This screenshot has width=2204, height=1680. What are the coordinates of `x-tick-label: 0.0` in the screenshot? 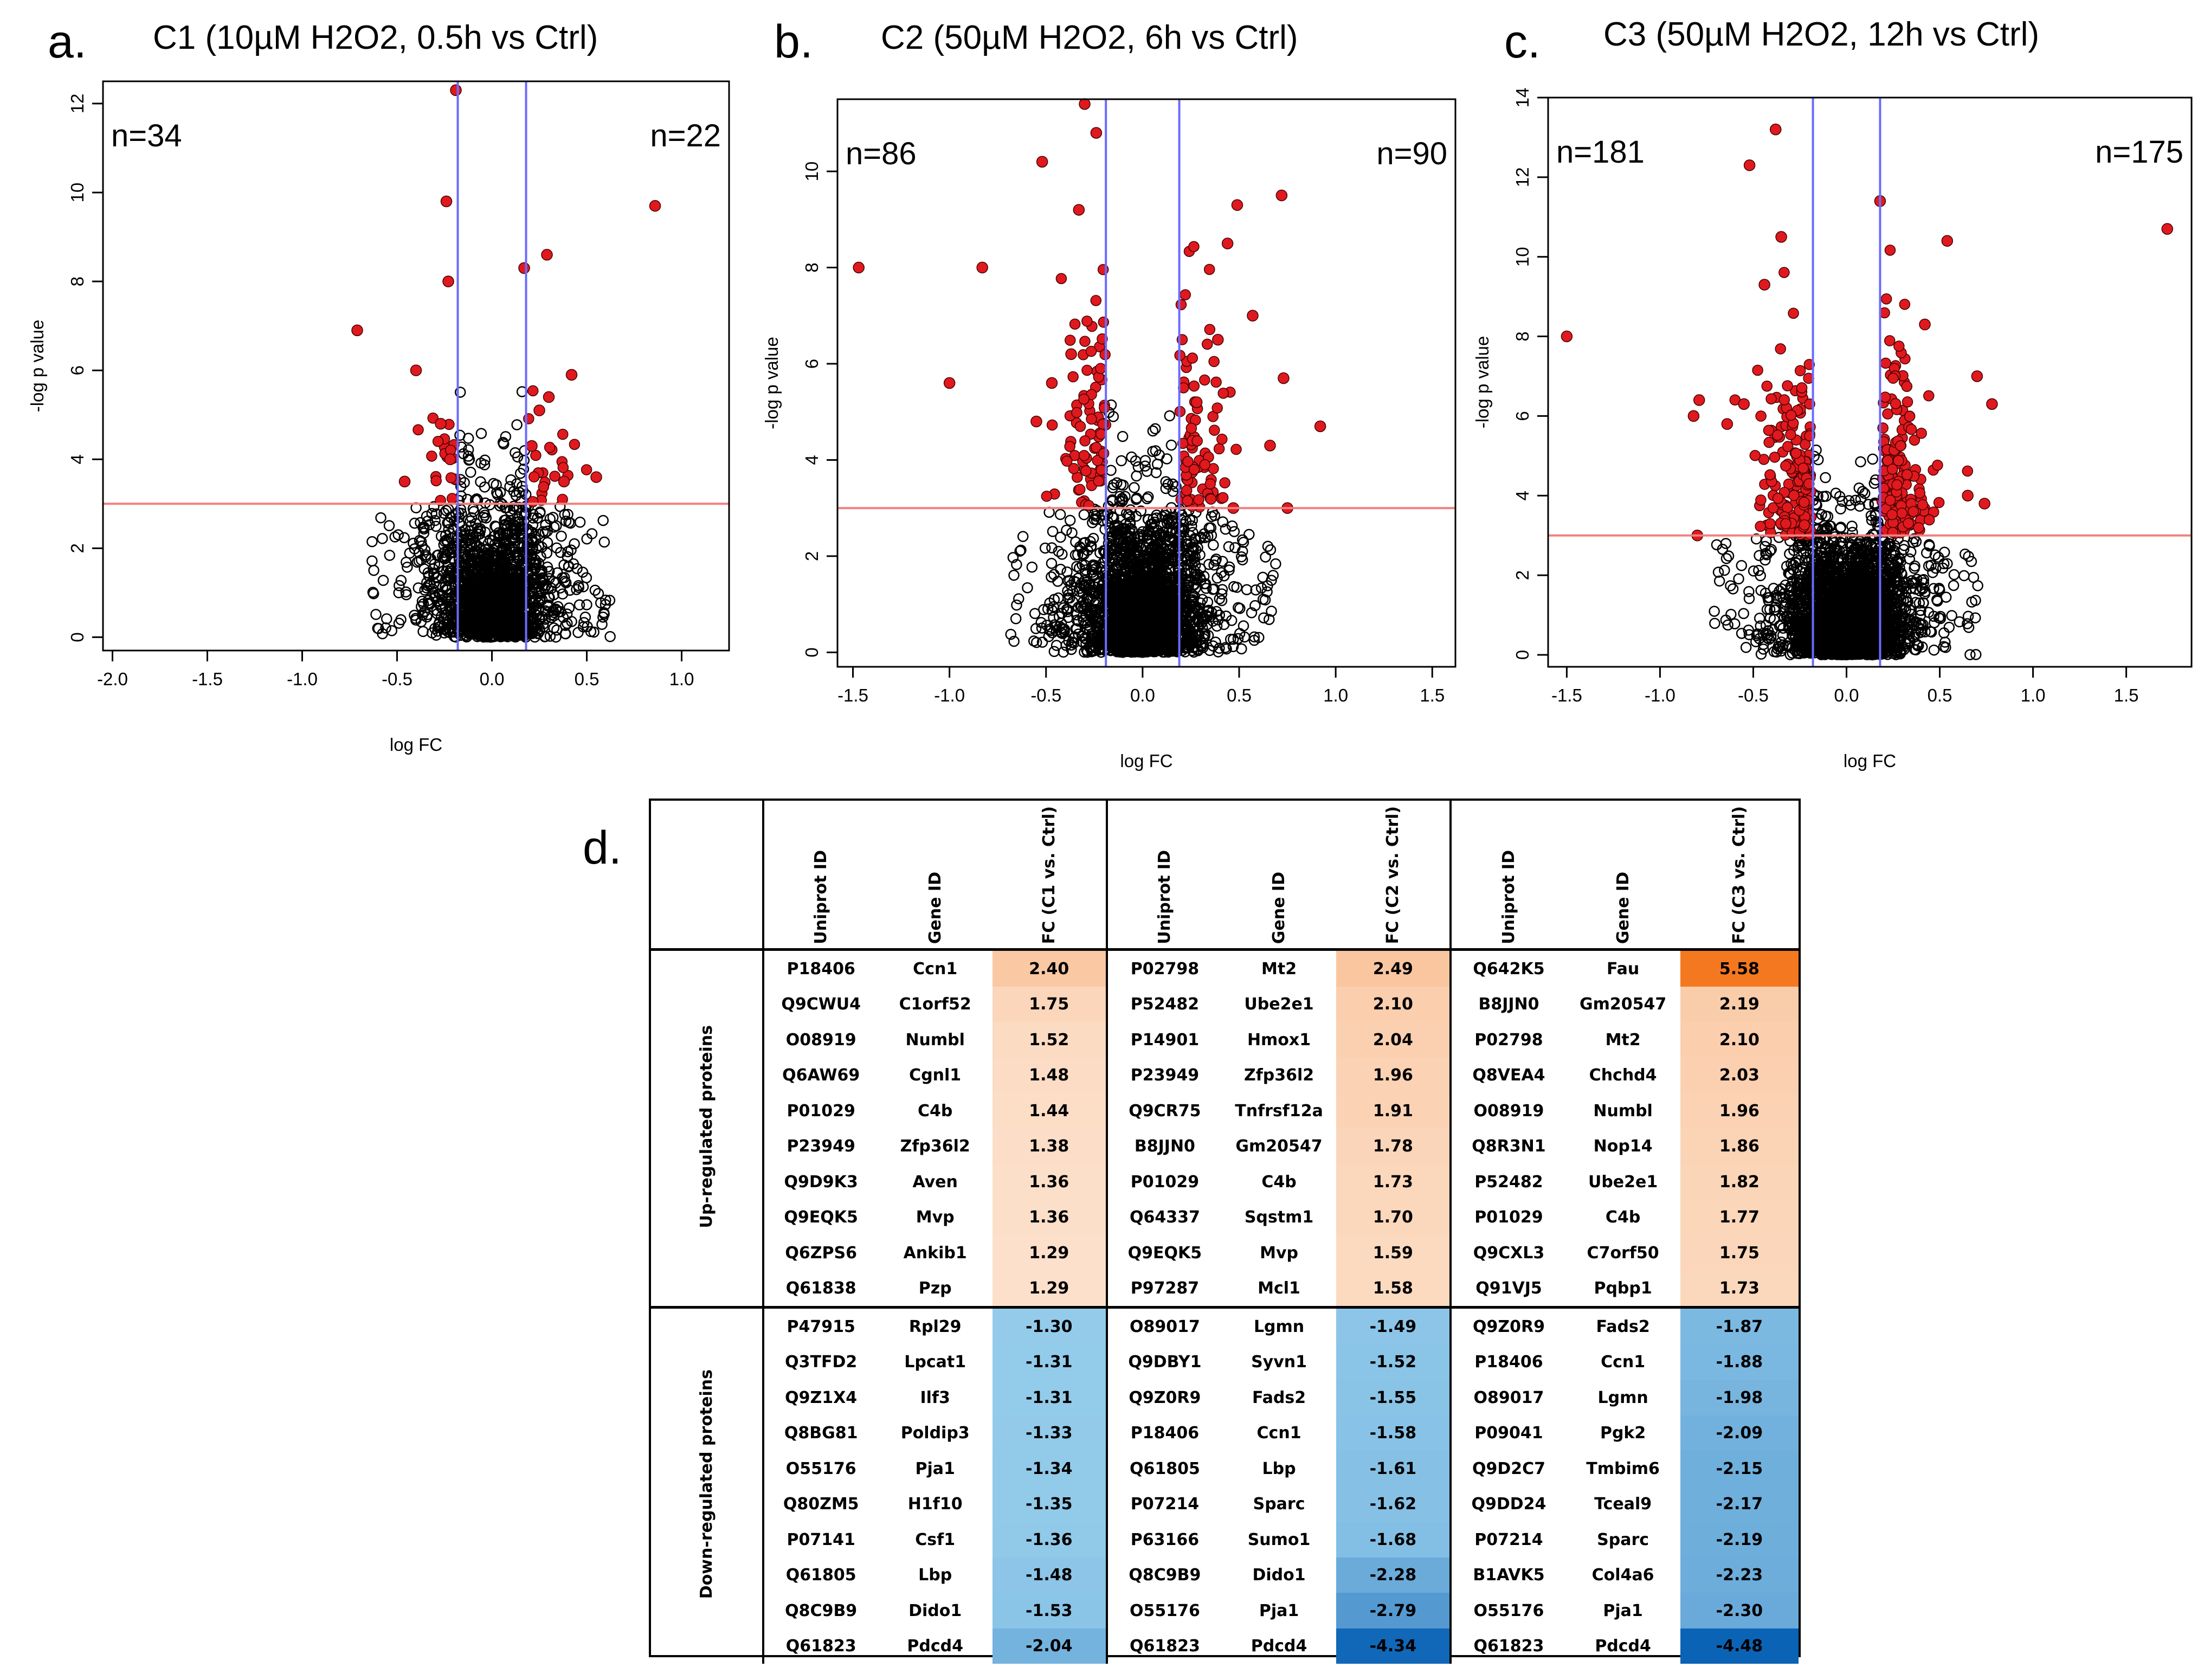 It's located at (492, 679).